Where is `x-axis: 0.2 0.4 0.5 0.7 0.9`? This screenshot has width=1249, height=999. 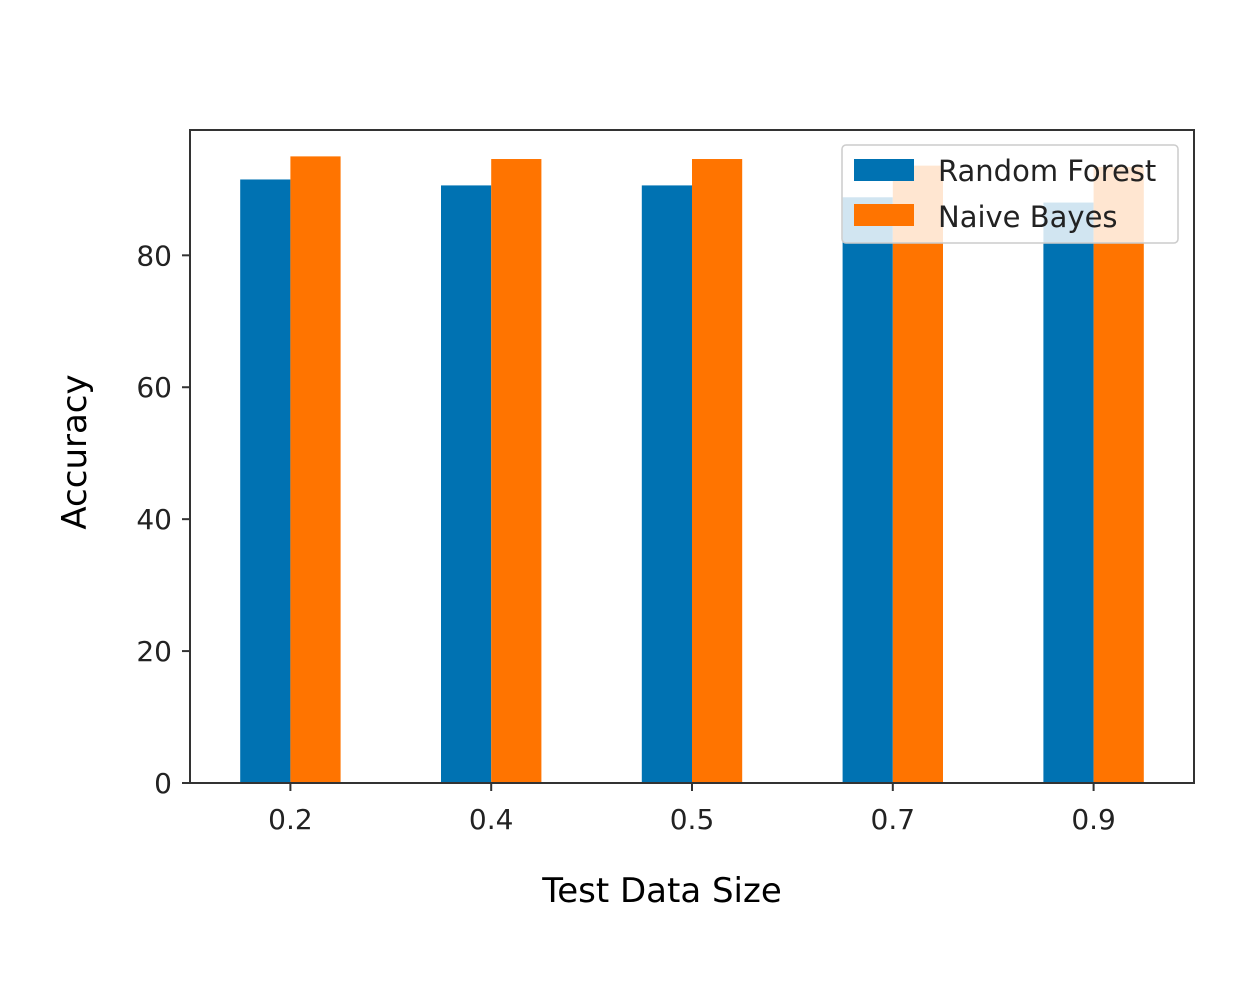 x-axis: 0.2 0.4 0.5 0.7 0.9 is located at coordinates (692, 809).